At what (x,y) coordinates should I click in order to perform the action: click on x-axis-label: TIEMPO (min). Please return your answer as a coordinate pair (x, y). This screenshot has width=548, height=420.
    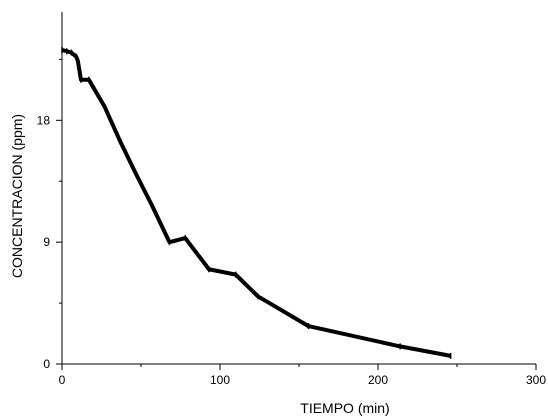
    Looking at the image, I should click on (344, 408).